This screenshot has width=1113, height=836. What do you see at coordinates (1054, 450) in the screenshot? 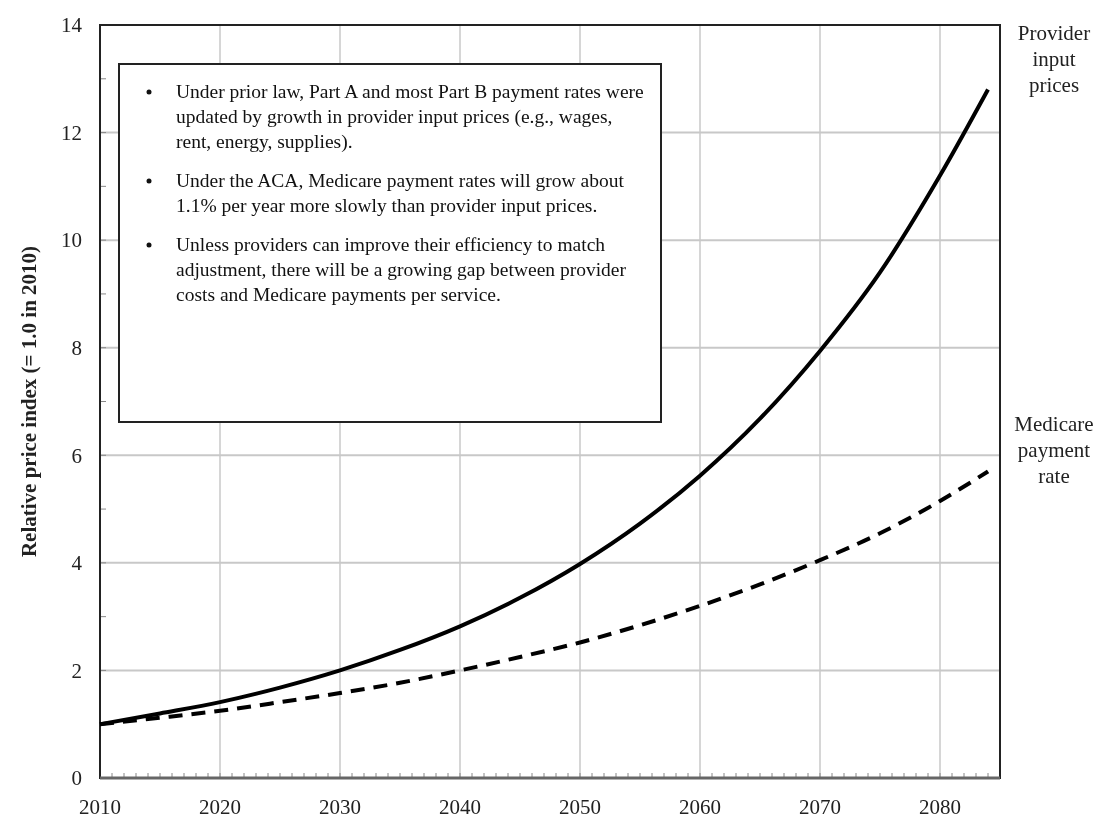
I see `series-label: Medicare payment rate` at bounding box center [1054, 450].